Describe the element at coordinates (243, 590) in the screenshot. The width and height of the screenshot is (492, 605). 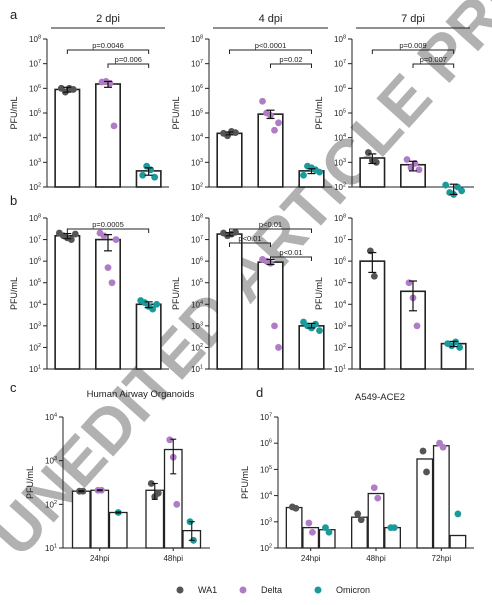
I see `legend-marker-delta` at that location.